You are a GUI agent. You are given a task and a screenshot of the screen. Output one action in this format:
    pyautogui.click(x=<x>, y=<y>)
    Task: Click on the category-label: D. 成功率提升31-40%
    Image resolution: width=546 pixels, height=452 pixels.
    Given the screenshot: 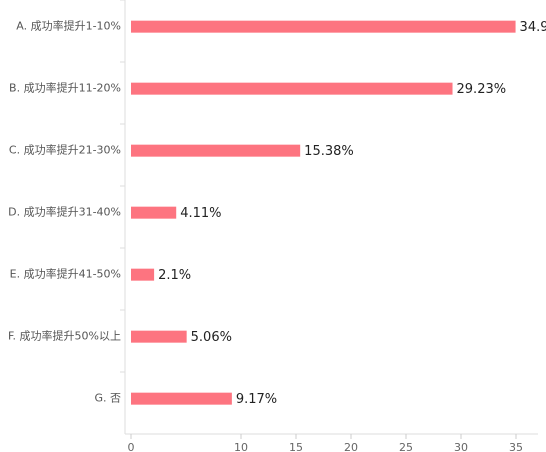 What is the action you would take?
    pyautogui.click(x=64, y=212)
    